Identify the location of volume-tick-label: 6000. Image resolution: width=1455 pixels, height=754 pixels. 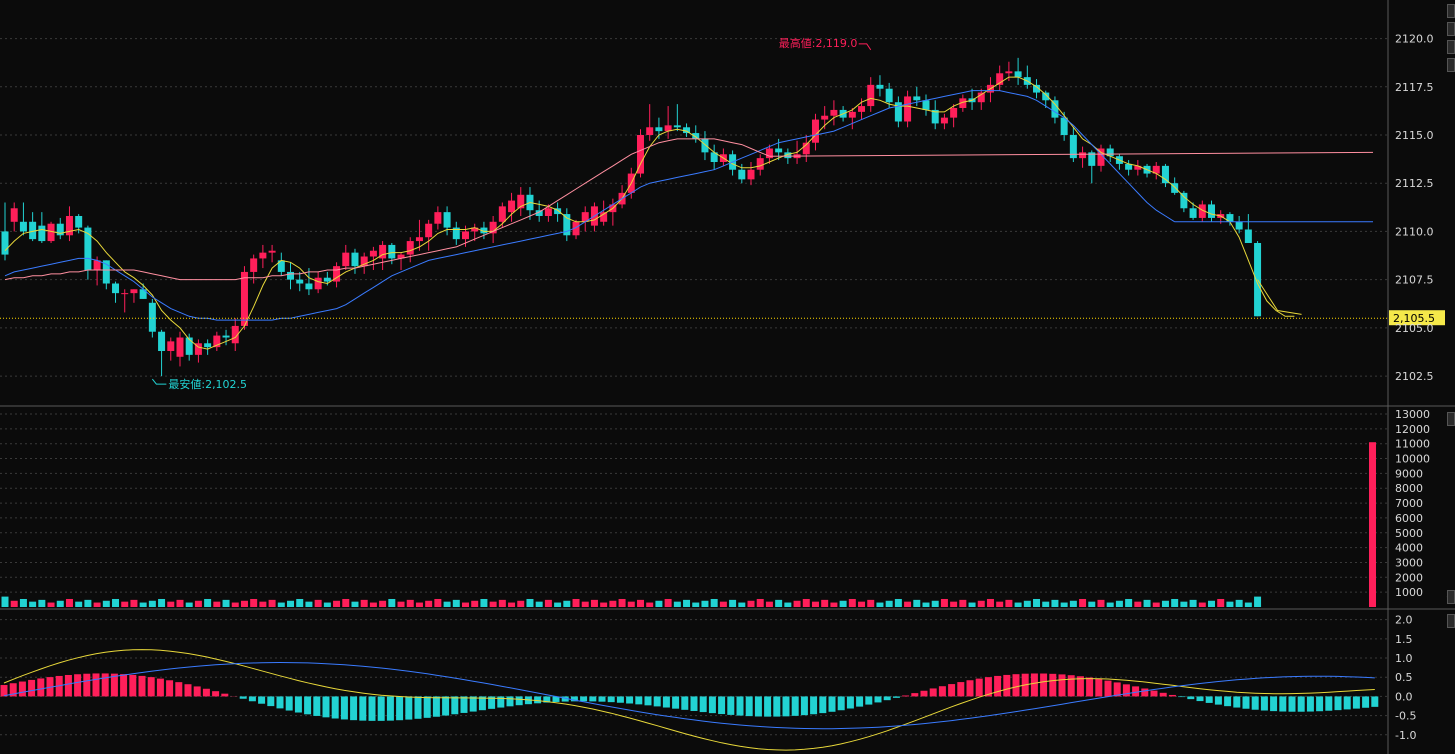
(1409, 518).